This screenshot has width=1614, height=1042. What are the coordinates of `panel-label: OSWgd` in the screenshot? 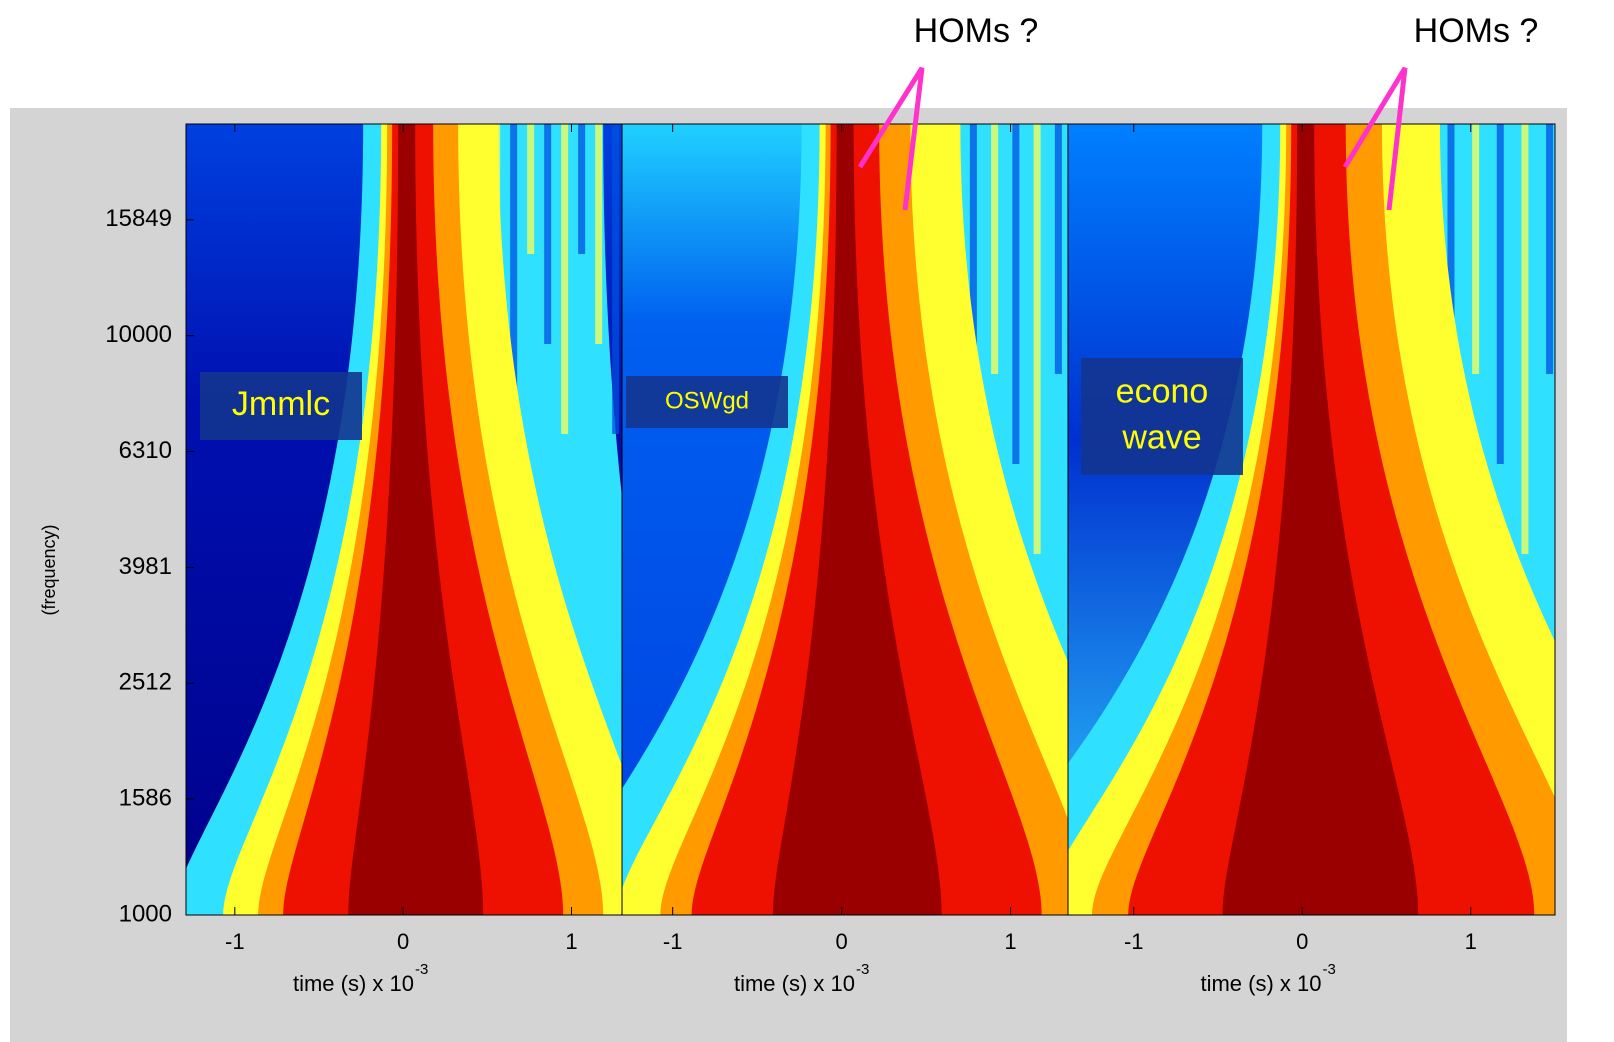 It's located at (707, 400).